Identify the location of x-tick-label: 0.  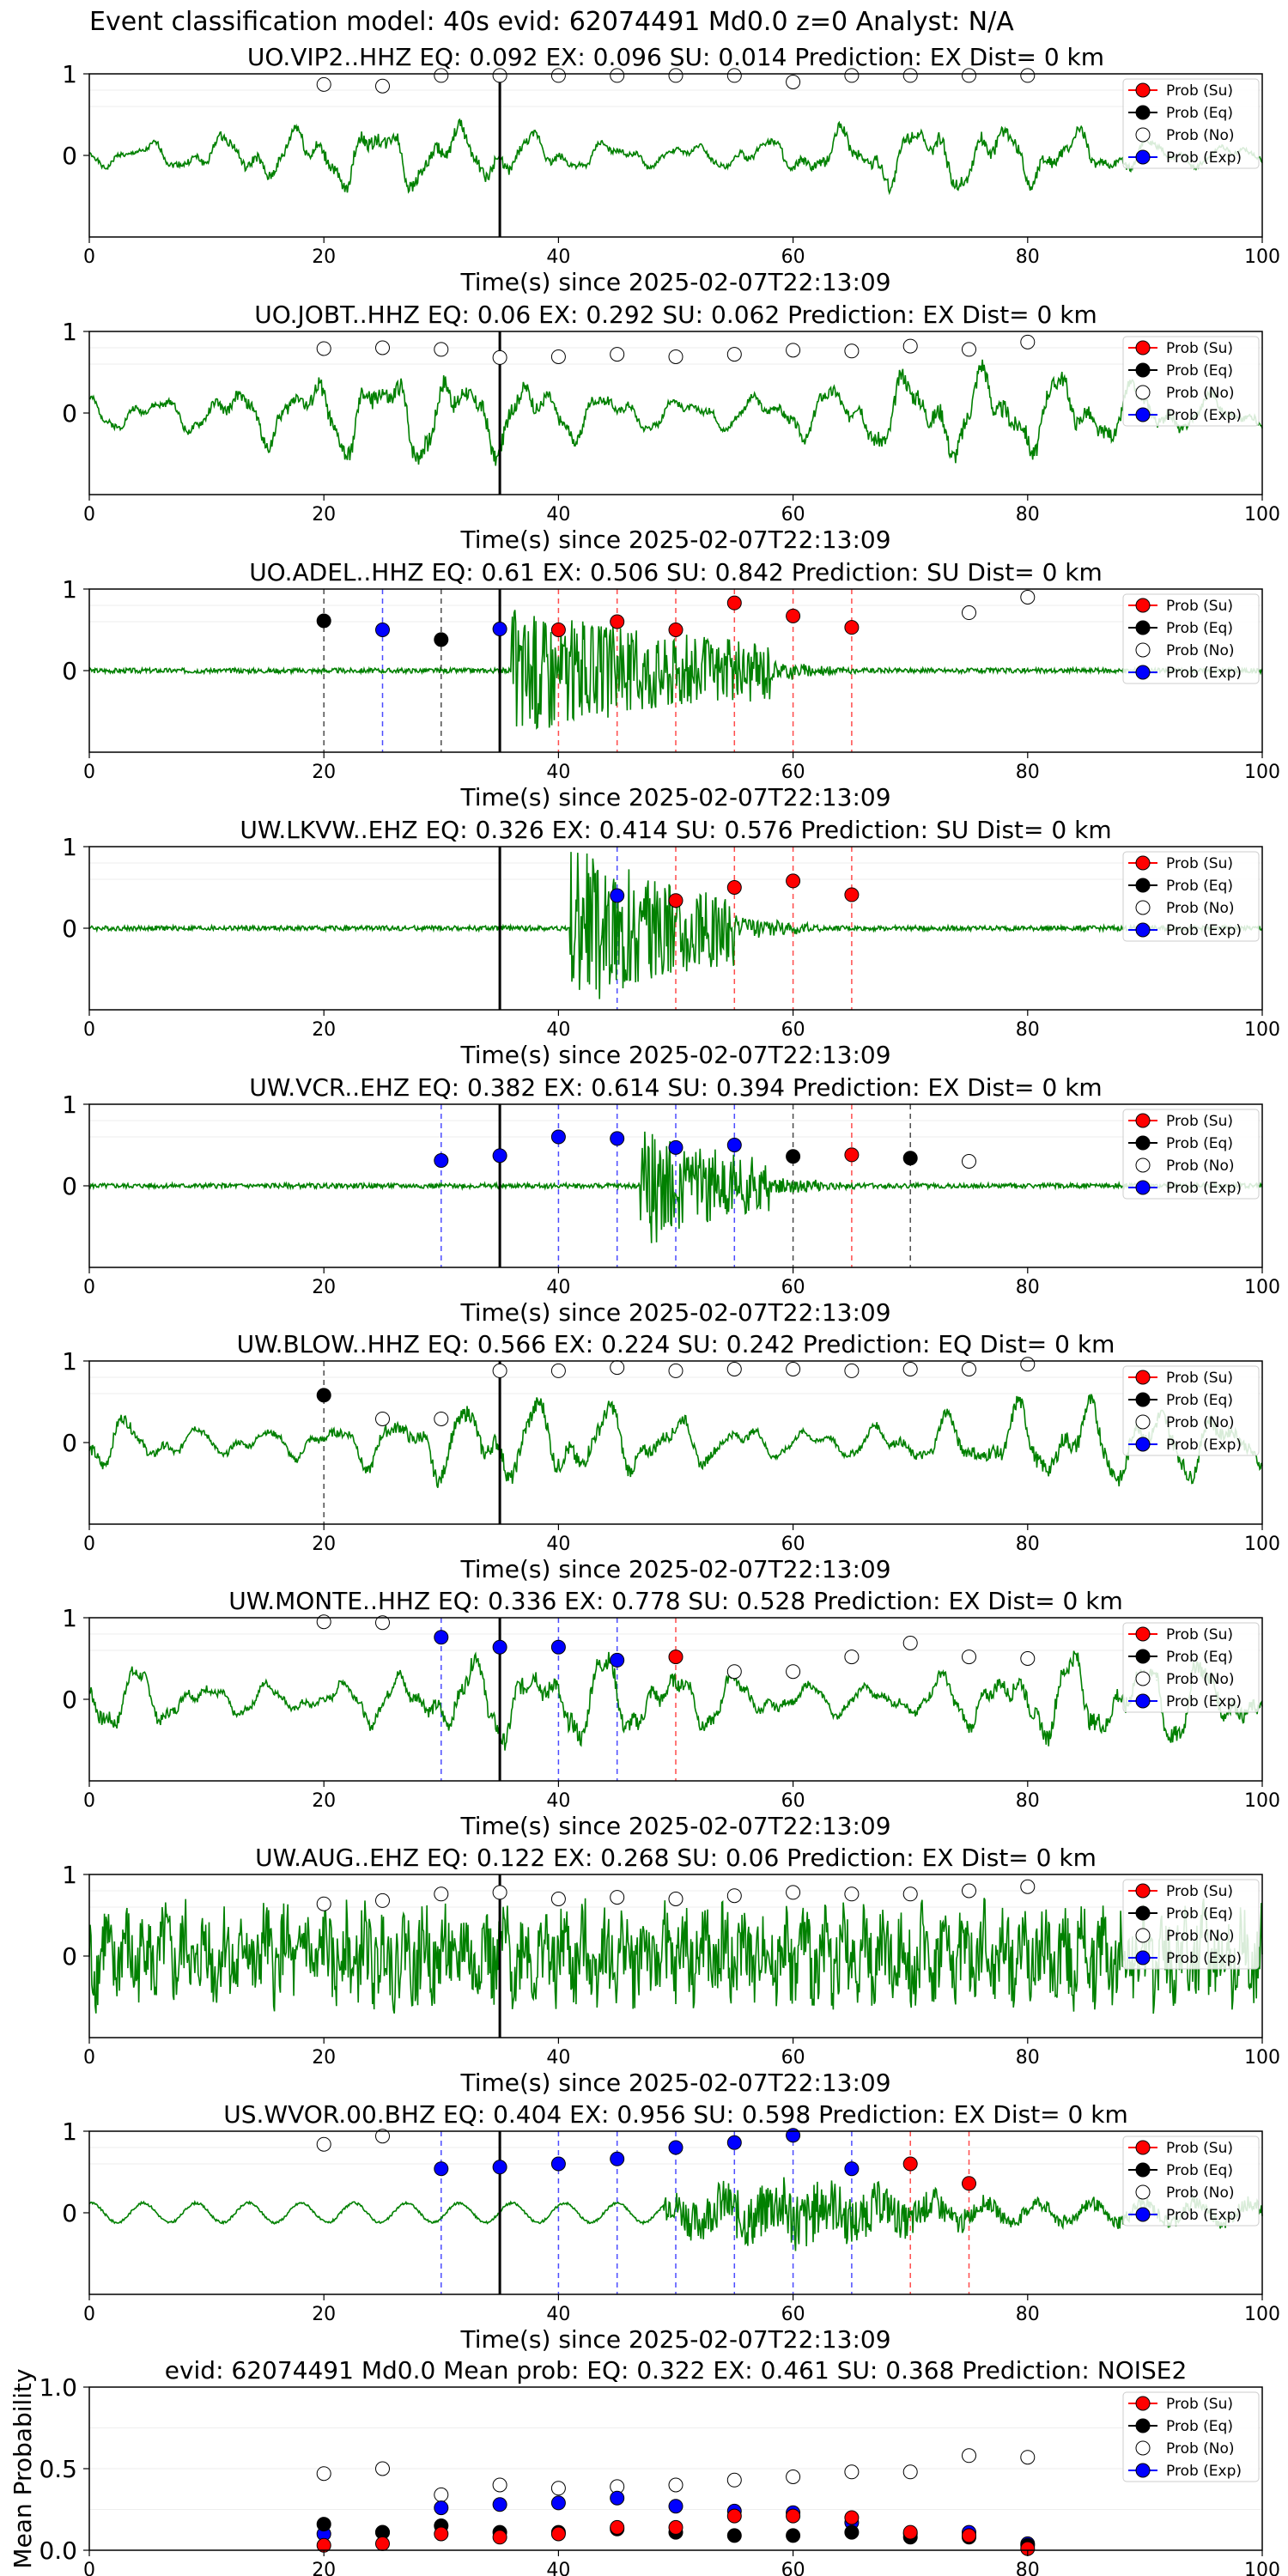
(89, 515).